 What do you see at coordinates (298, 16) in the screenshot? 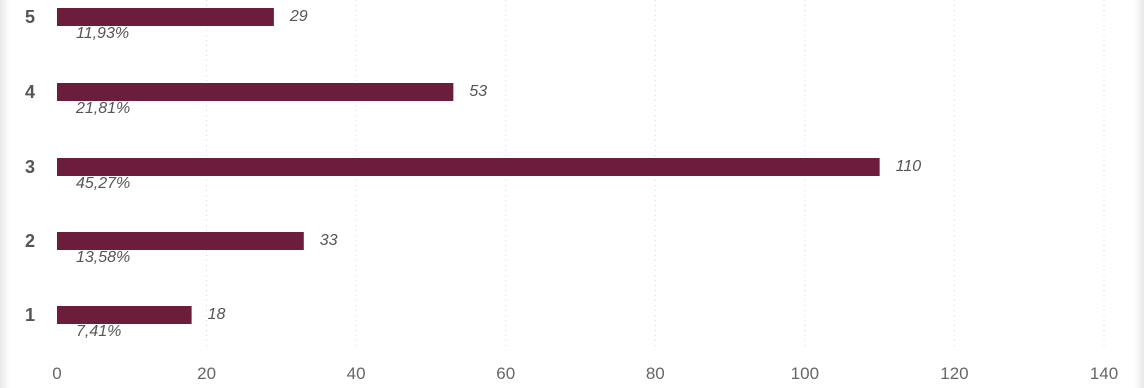
I see `bar-value-label: 29` at bounding box center [298, 16].